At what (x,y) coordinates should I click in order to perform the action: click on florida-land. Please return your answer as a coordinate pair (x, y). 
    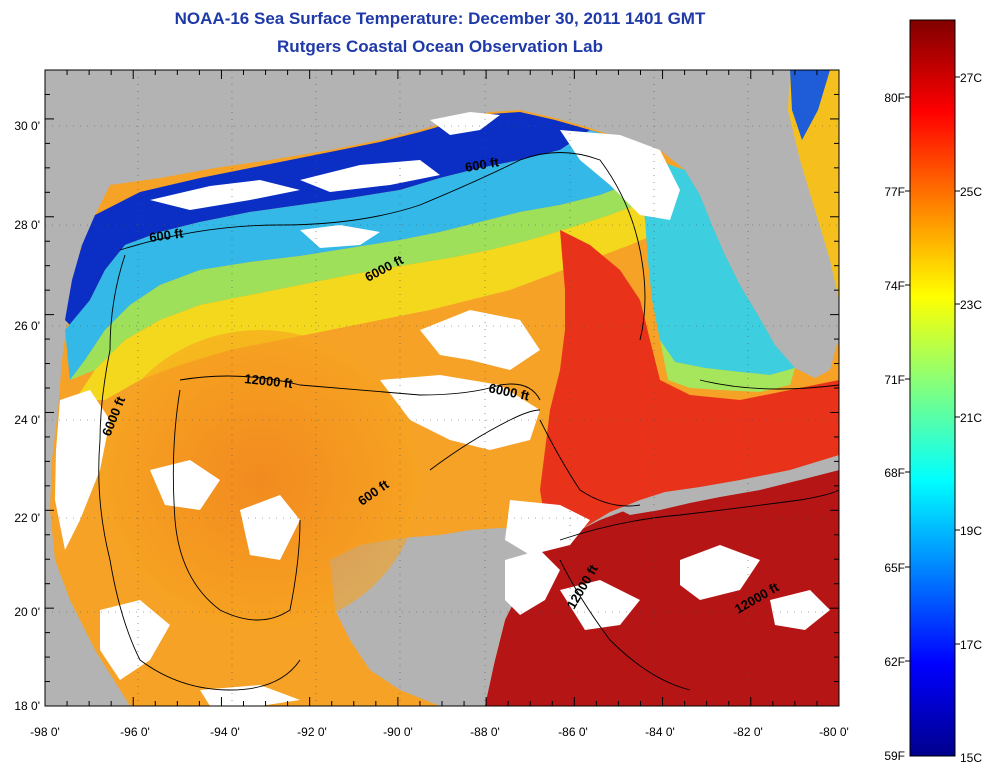
    Looking at the image, I should click on (749, 249).